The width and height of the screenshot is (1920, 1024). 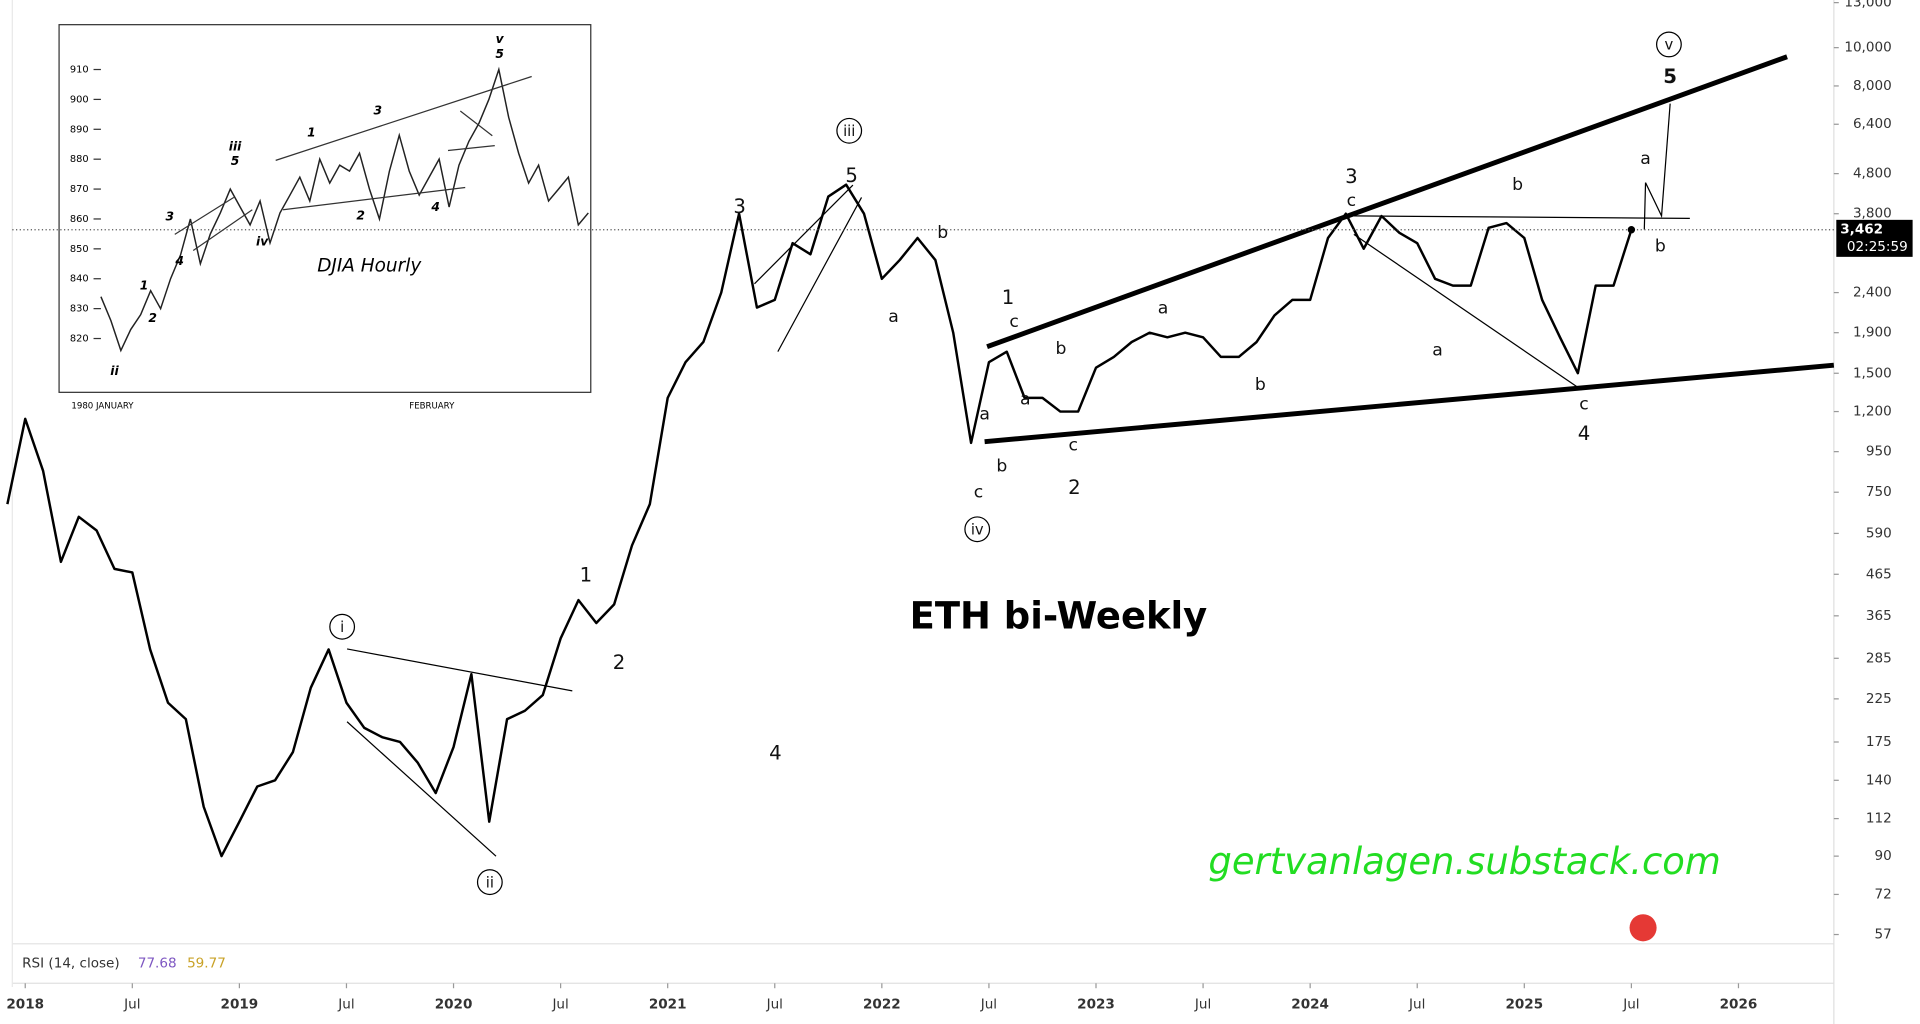 I want to click on y-tick-label: 175, so click(x=1879, y=742).